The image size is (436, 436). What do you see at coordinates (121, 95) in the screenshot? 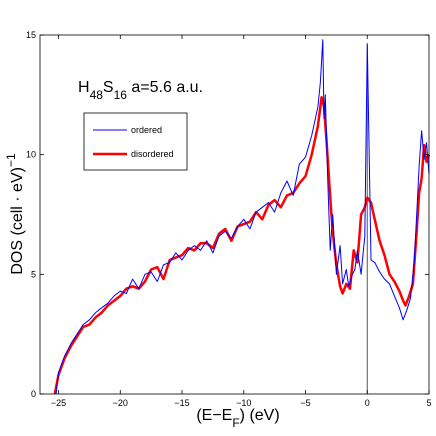
I see `label-part-3: 16` at bounding box center [121, 95].